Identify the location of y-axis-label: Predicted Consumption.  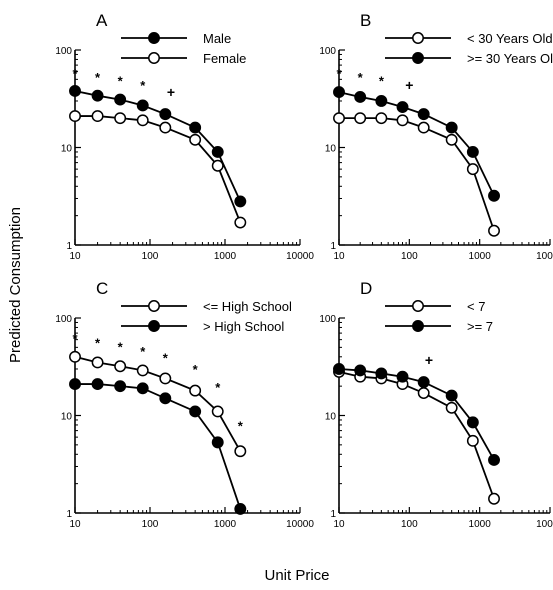
(15, 285).